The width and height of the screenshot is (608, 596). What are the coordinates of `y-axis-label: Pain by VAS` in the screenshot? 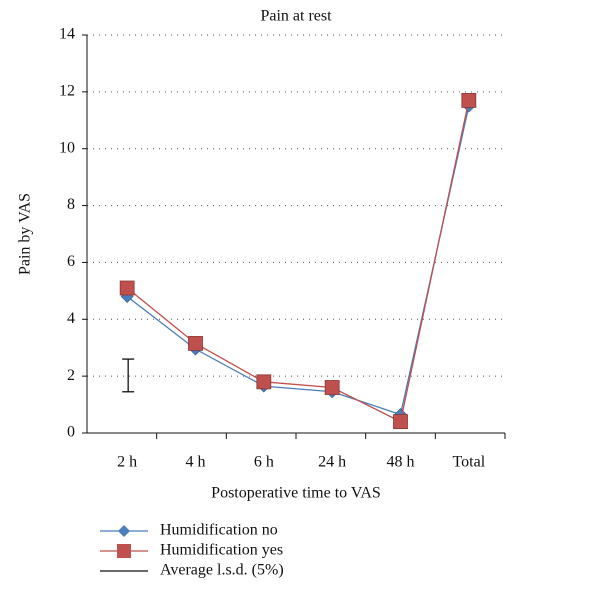 It's located at (25, 234).